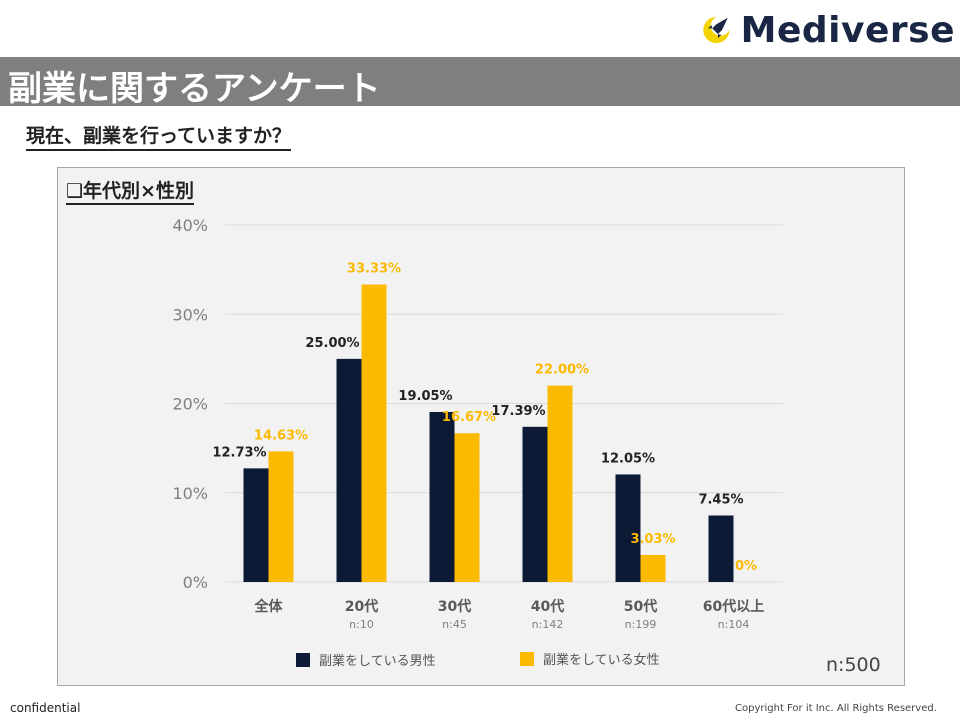 This screenshot has width=960, height=720. Describe the element at coordinates (527, 658) in the screenshot. I see `legend-swatch-female` at that location.